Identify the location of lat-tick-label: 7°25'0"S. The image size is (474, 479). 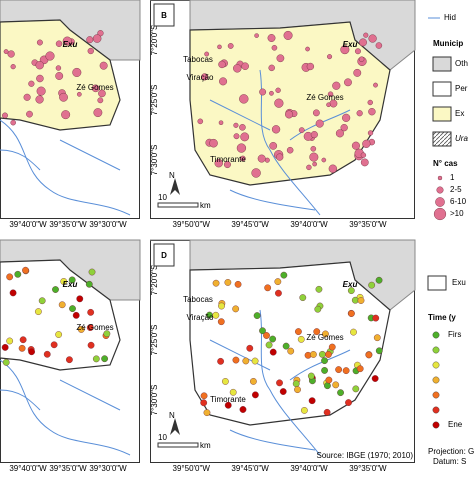
(154, 100).